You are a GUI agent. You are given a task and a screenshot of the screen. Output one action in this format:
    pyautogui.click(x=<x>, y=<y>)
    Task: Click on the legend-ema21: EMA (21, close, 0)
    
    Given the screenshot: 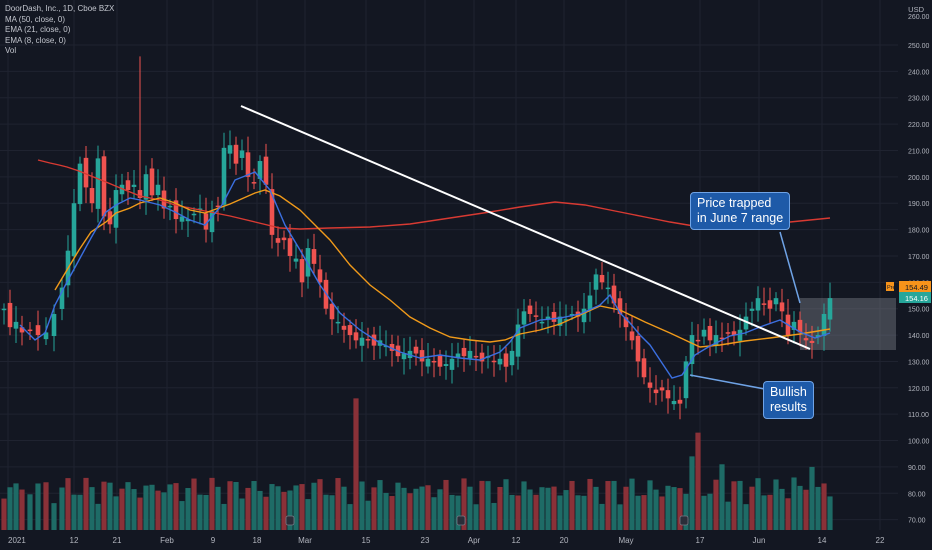 What is the action you would take?
    pyautogui.click(x=38, y=29)
    